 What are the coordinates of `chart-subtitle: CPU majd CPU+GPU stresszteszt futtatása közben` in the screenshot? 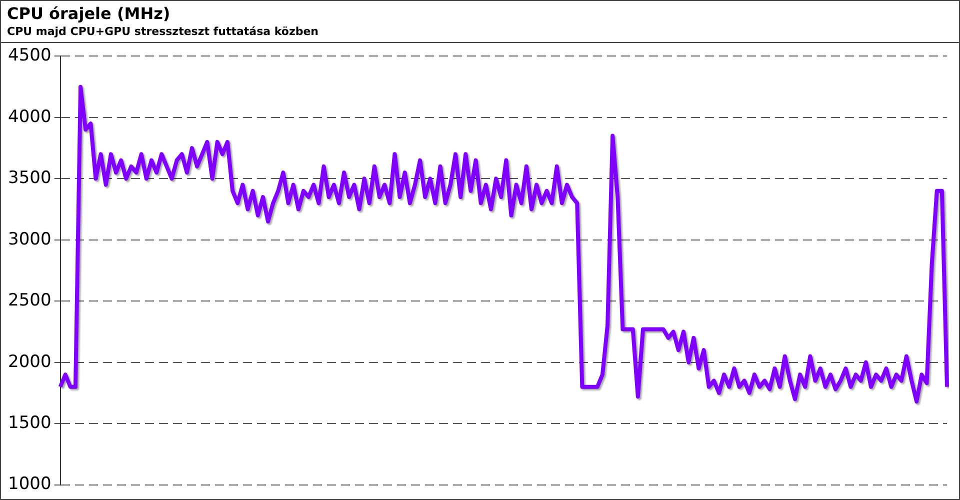 It's located at (163, 31).